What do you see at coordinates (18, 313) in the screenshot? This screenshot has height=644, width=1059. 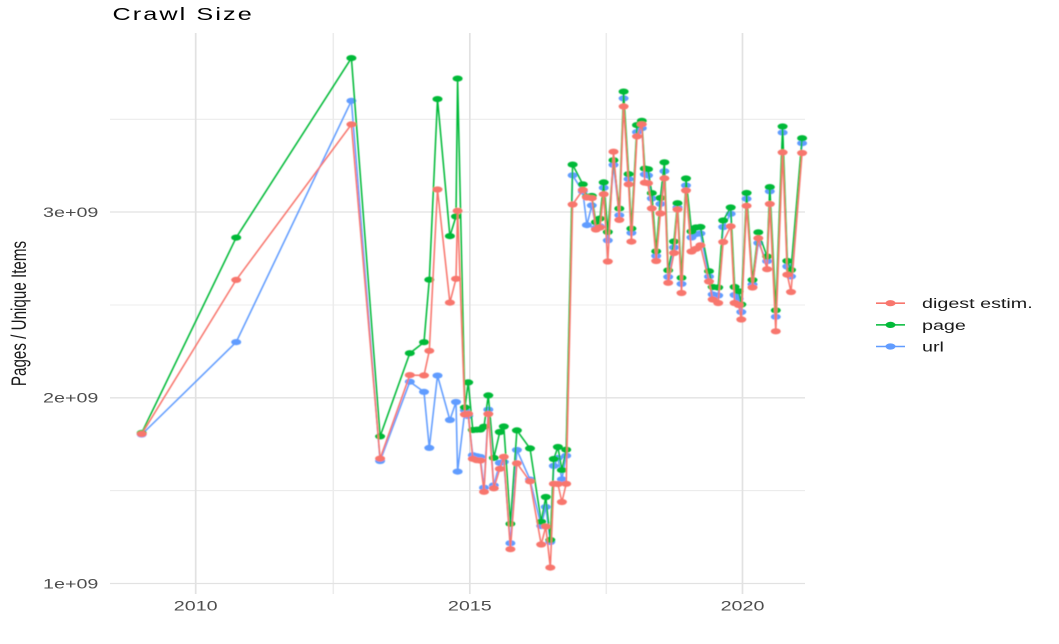 I see `svg-text: Pages / Unique Items` at bounding box center [18, 313].